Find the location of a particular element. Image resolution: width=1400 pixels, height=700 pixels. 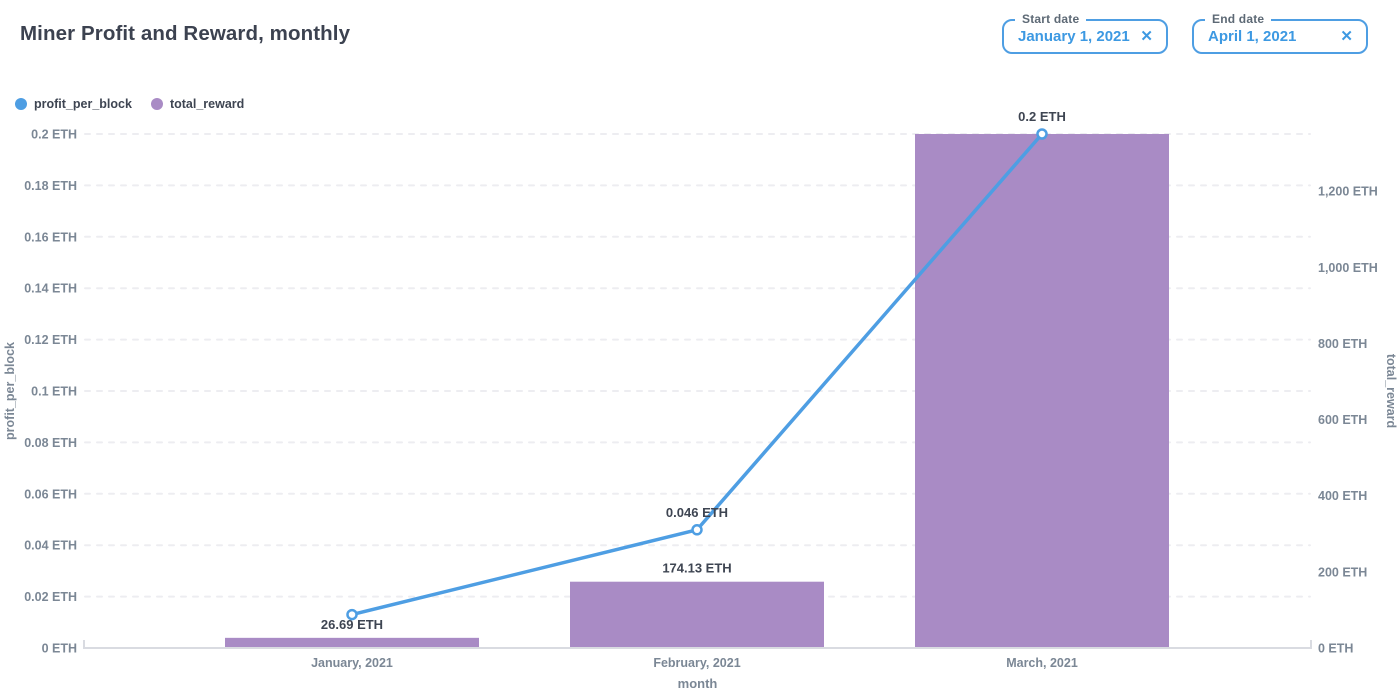

start-date-label: Start date is located at coordinates (1051, 19).